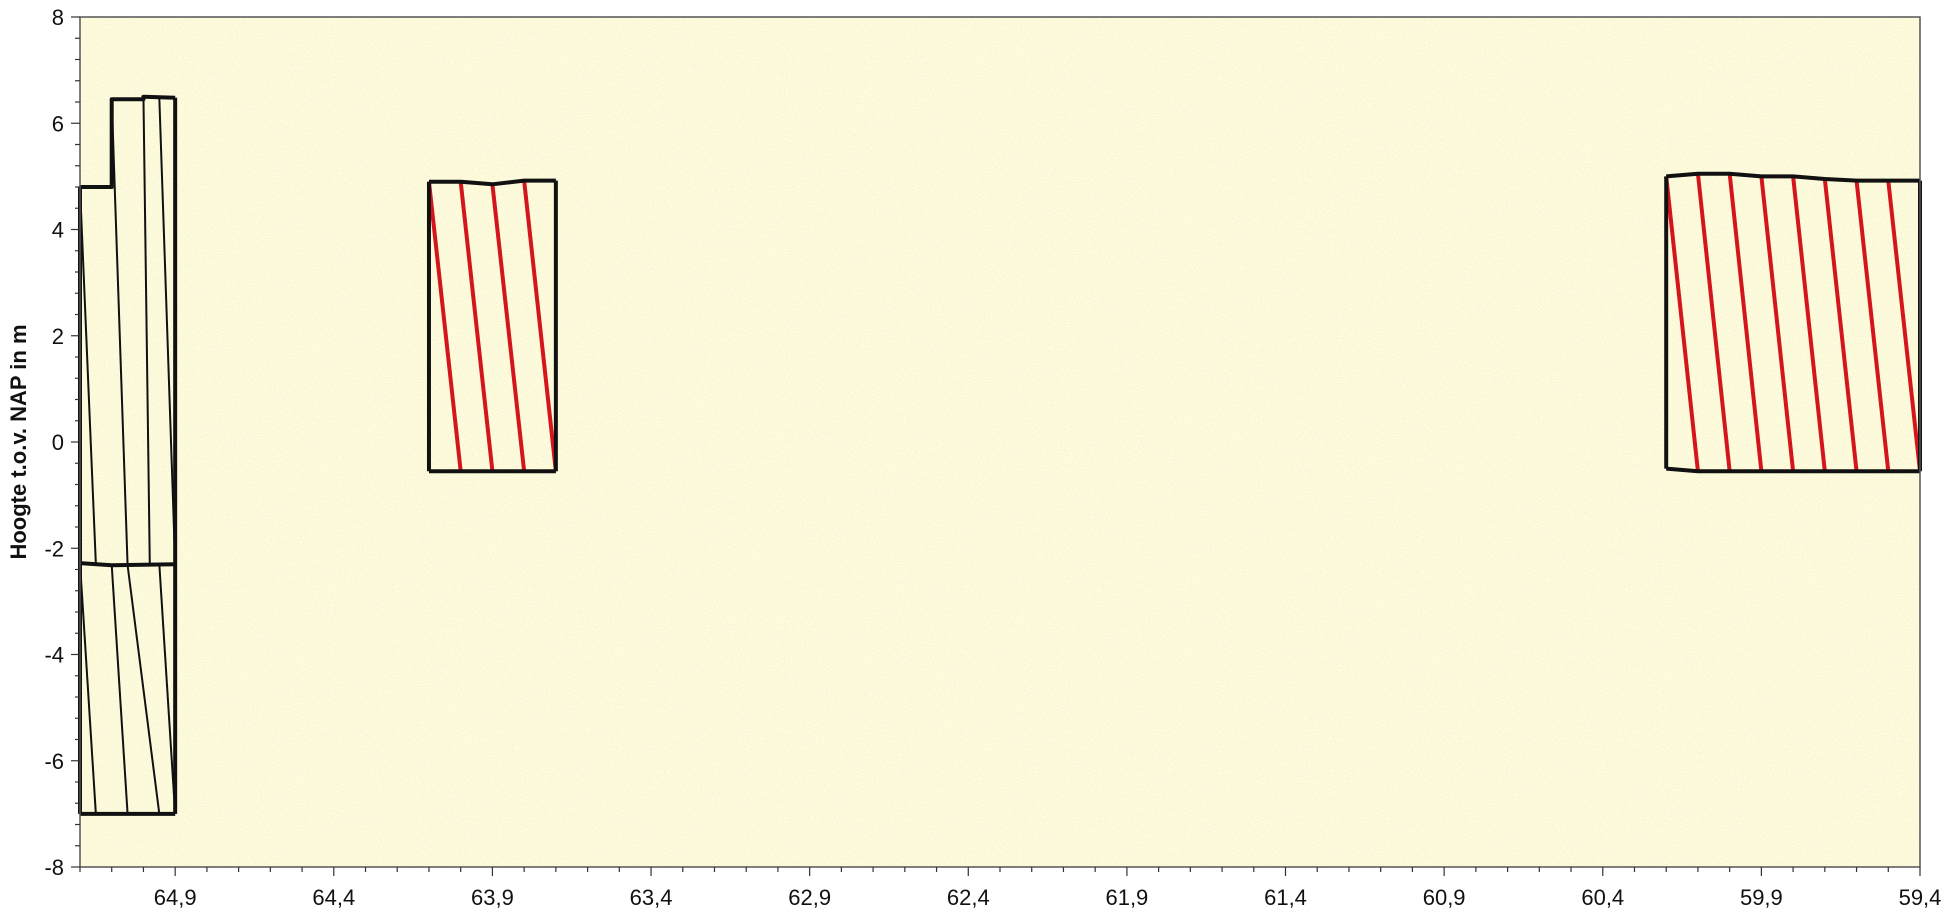 This screenshot has width=1957, height=921. What do you see at coordinates (333, 897) in the screenshot?
I see `x-tick-label: 64,4` at bounding box center [333, 897].